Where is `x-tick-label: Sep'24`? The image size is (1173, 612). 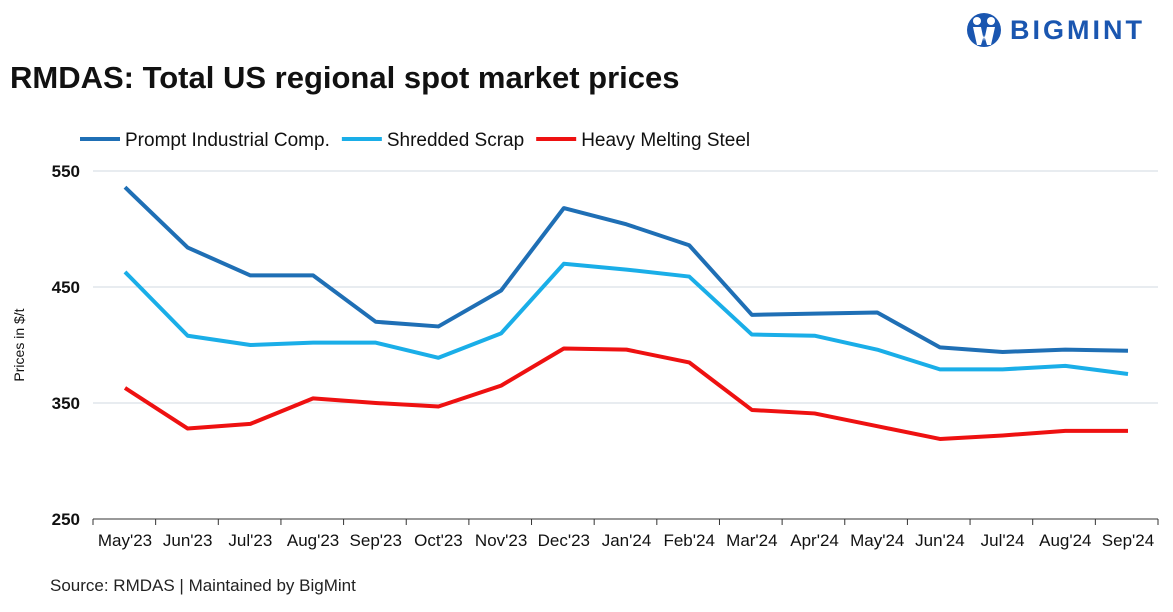 x-tick-label: Sep'24 is located at coordinates (1128, 540).